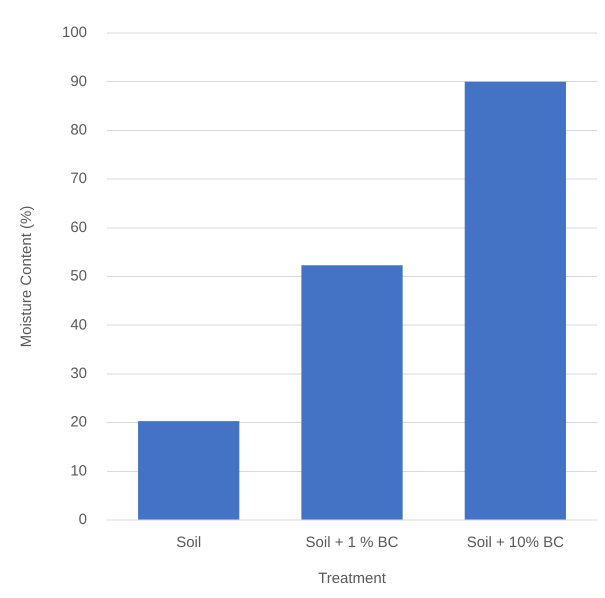 Image resolution: width=605 pixels, height=598 pixels. Describe the element at coordinates (79, 276) in the screenshot. I see `y-tick-label: 50` at that location.